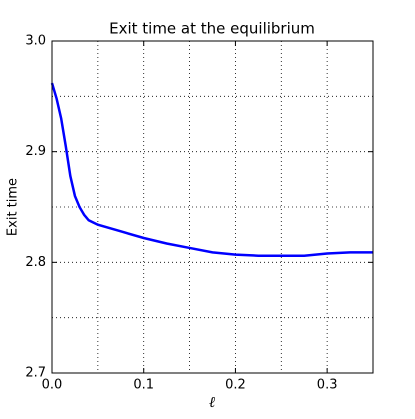  I want to click on y-axis-label: Exit time, so click(13, 207).